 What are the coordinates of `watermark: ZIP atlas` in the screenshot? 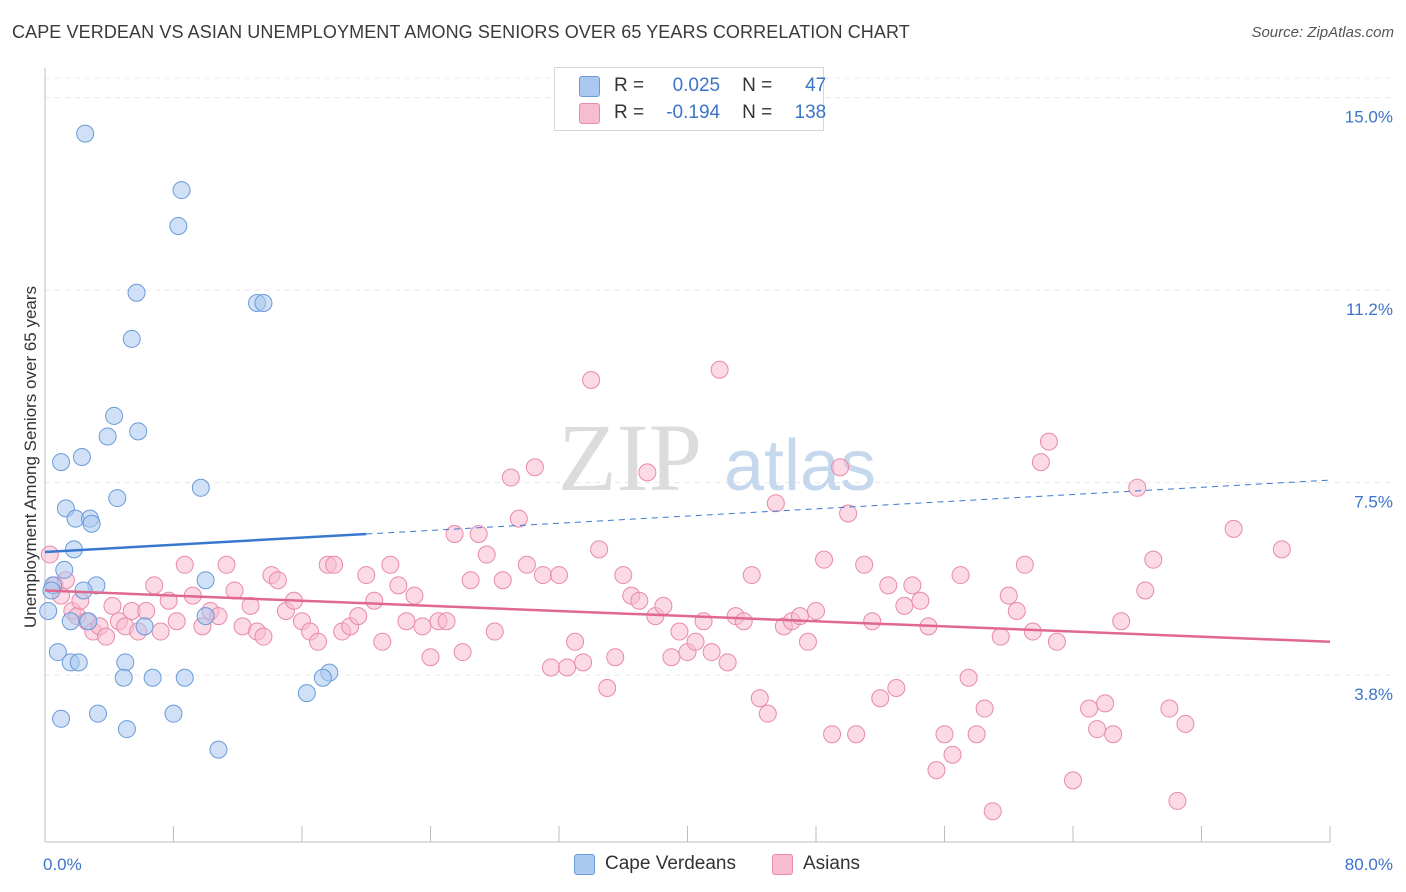 It's located at (717, 457).